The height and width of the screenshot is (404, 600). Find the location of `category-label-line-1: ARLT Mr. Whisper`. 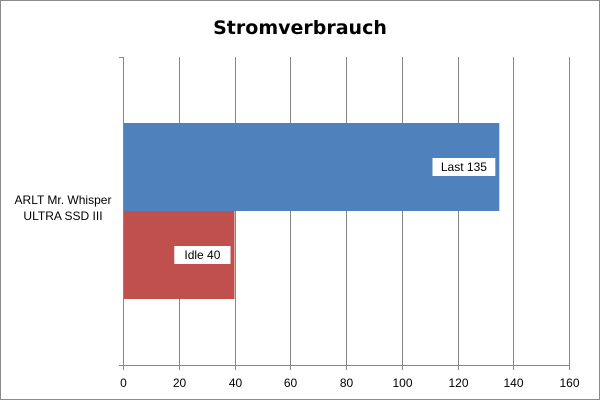

category-label-line-1: ARLT Mr. Whisper is located at coordinates (63, 200).